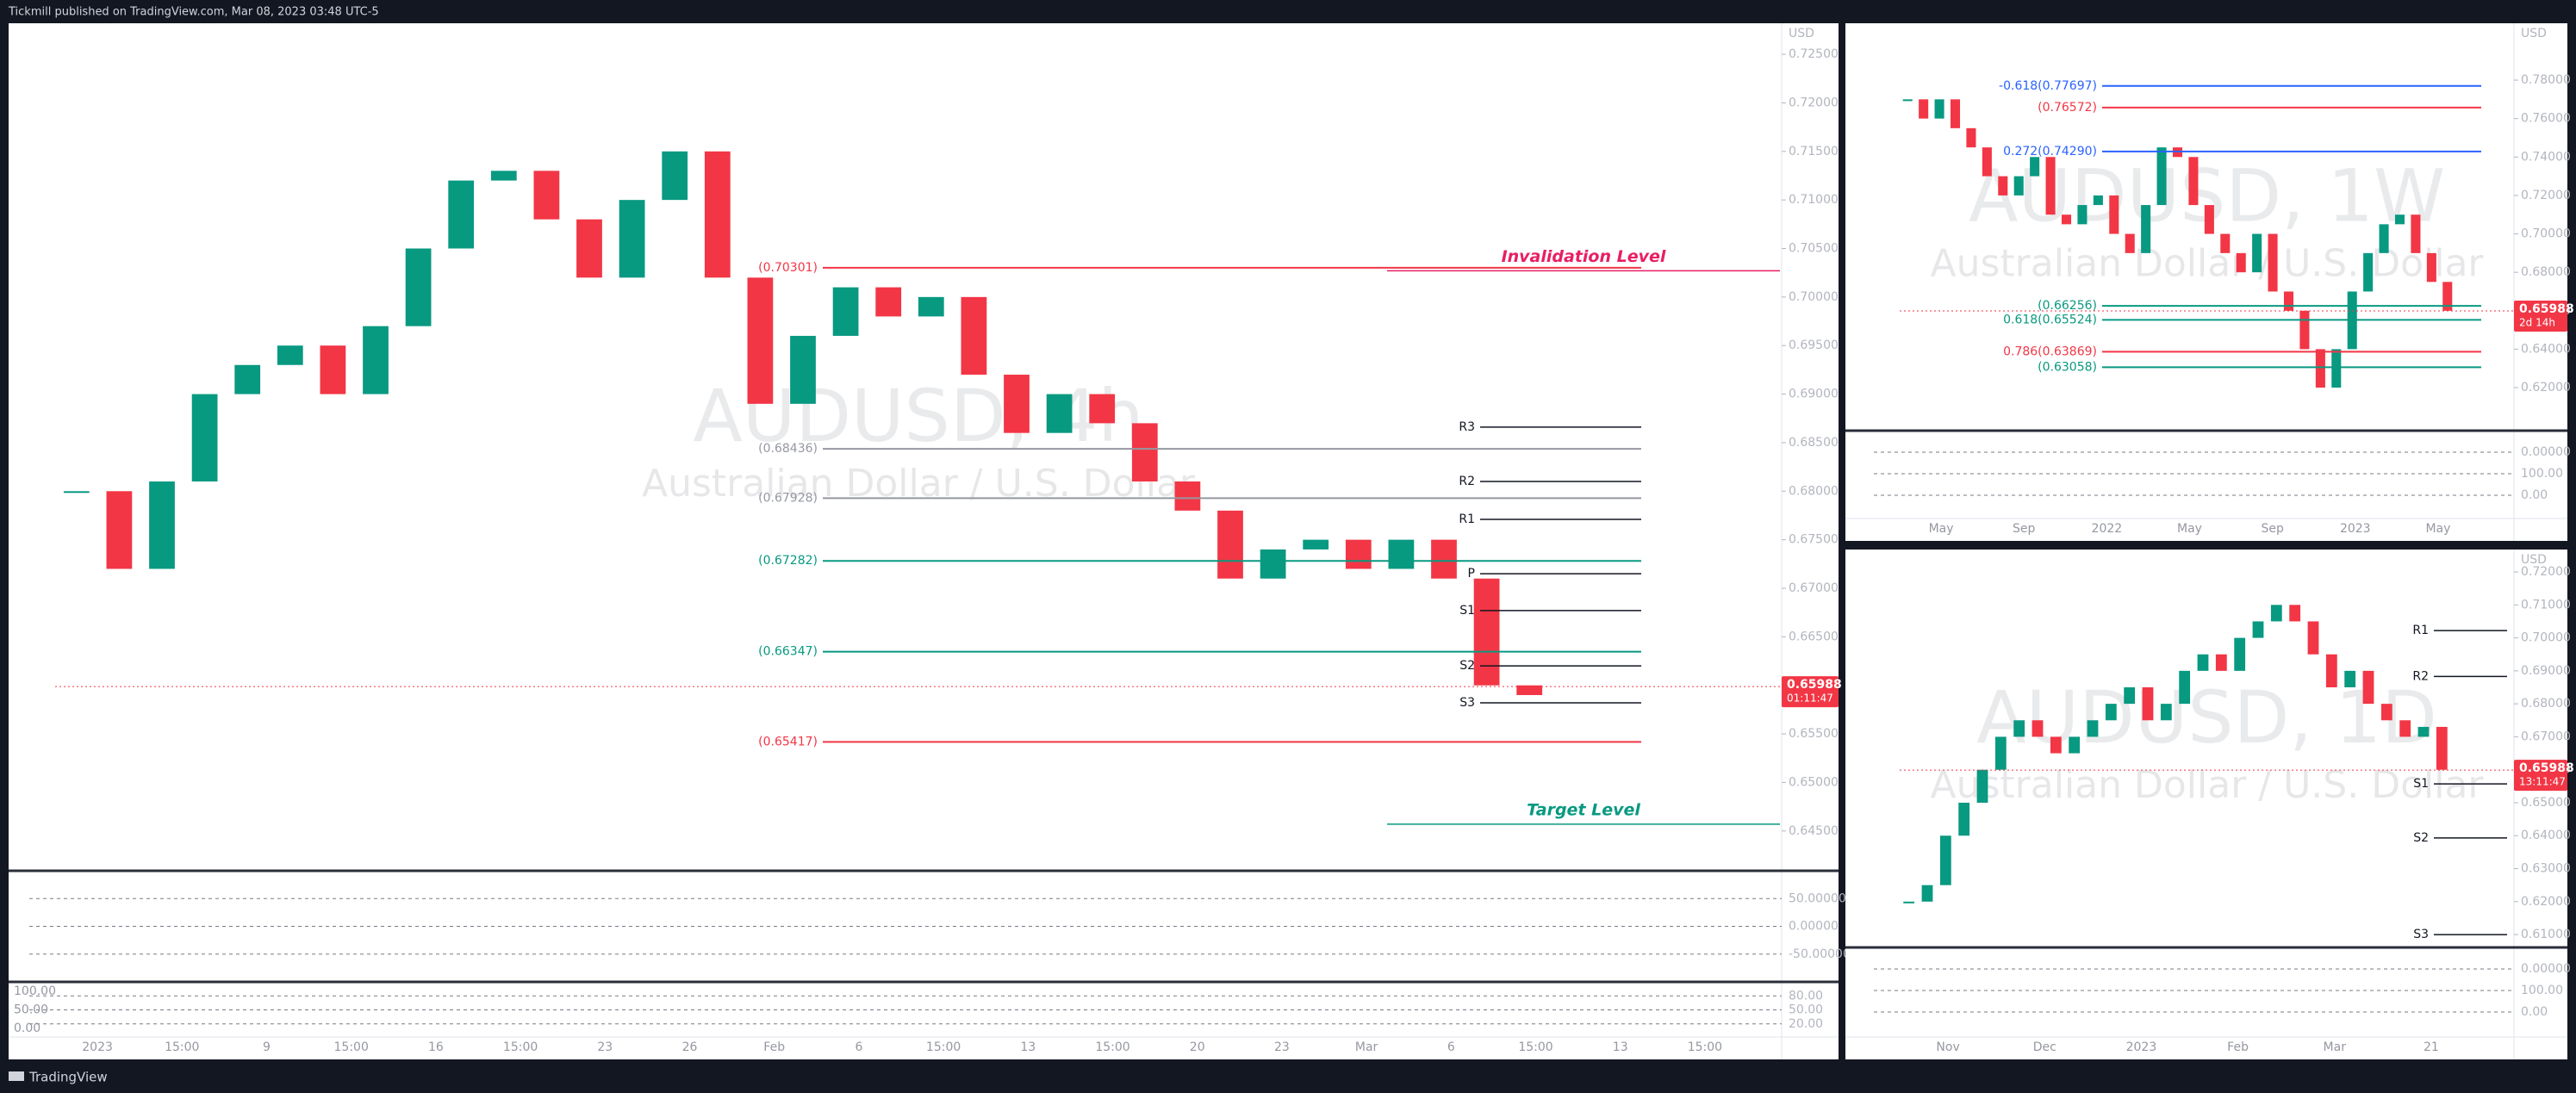 The height and width of the screenshot is (1093, 2576). Describe the element at coordinates (2535, 495) in the screenshot. I see `indicator-label: 0.00` at that location.